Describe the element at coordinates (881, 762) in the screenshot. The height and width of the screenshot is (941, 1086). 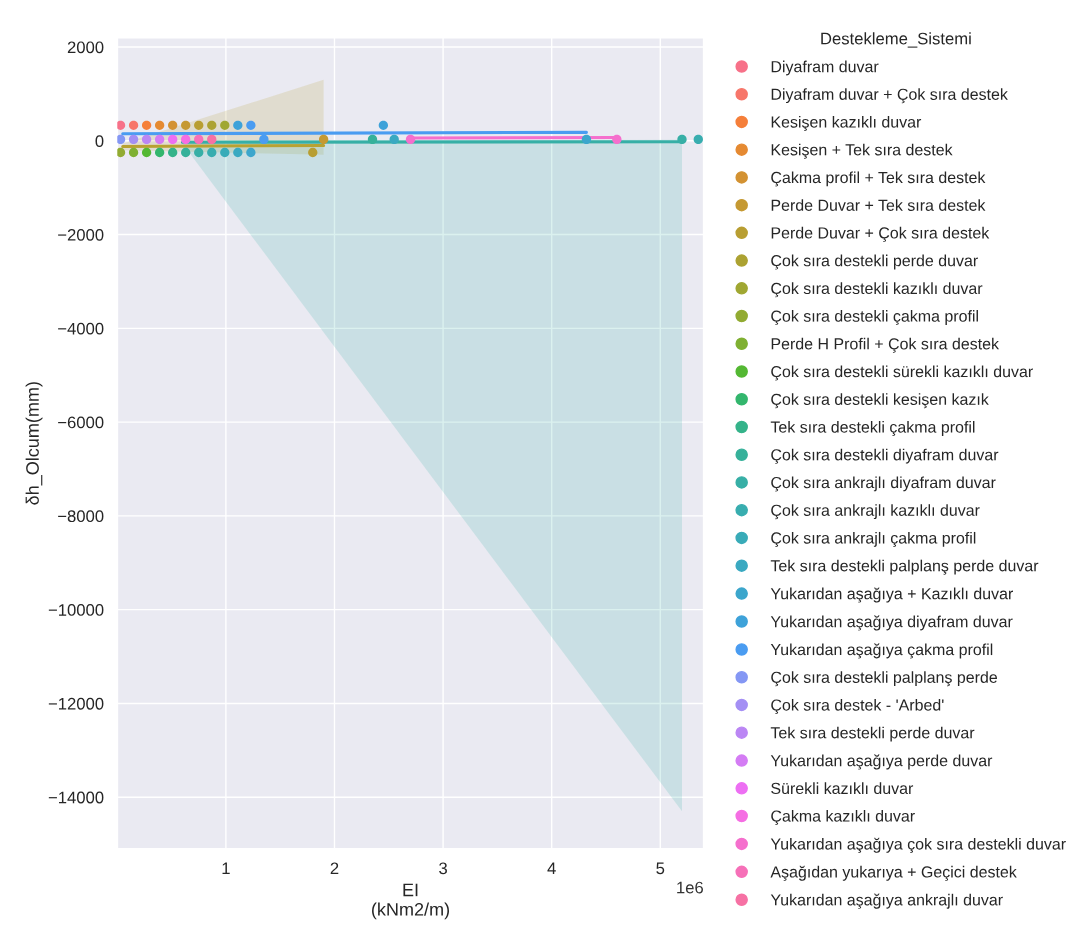
I see `legend-label: Yukarıdan aşağıya perde duvar` at that location.